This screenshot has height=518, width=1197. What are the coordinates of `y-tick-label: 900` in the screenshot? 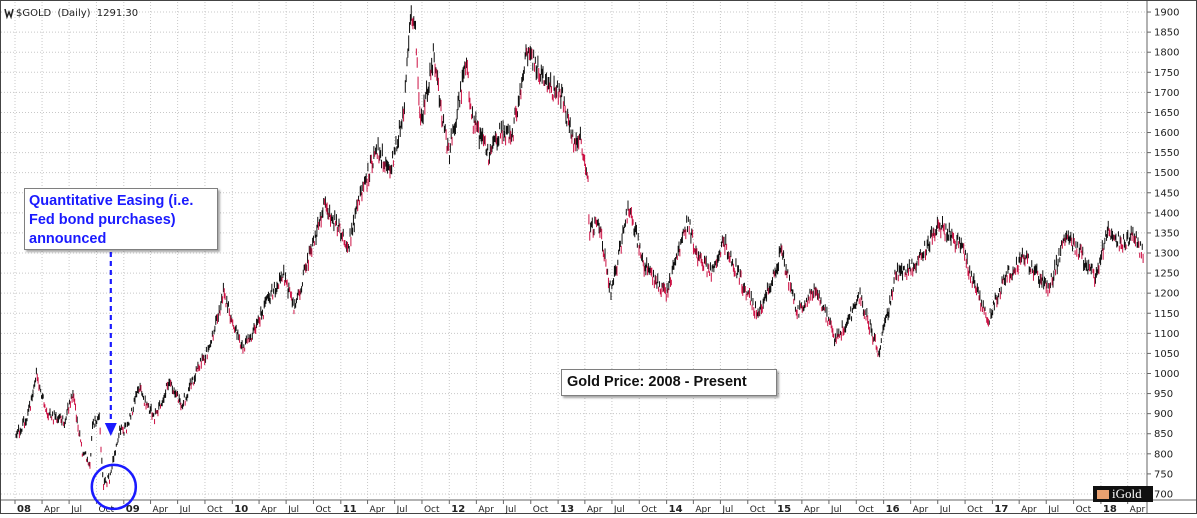 It's located at (1163, 414).